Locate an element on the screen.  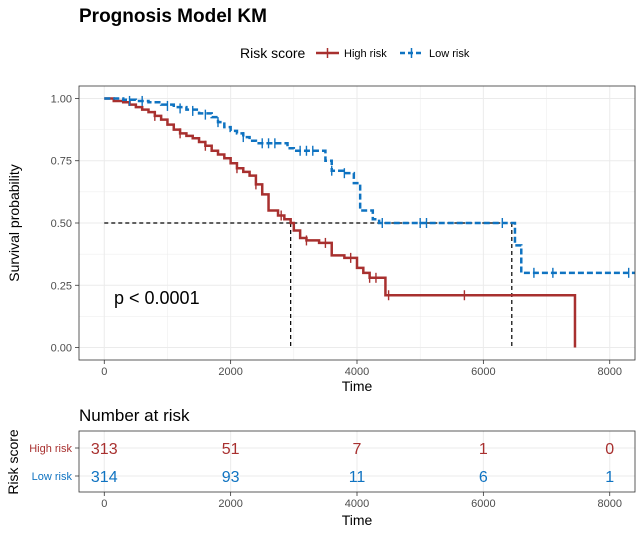
legend-label-high-risk: High risk is located at coordinates (365, 54).